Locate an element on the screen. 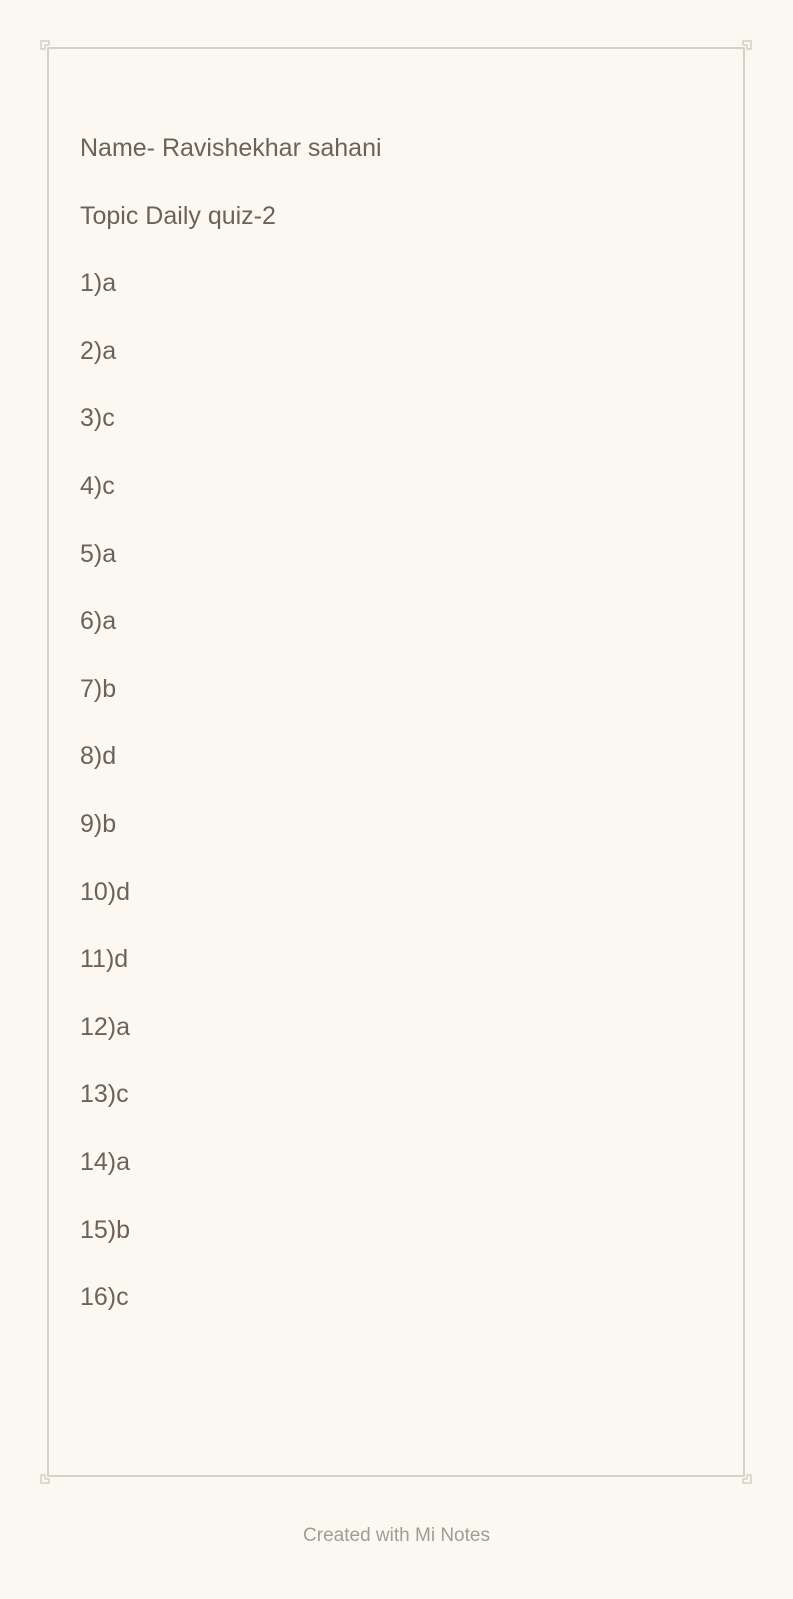 The width and height of the screenshot is (793, 1599). answer-line: 2)a is located at coordinates (98, 350).